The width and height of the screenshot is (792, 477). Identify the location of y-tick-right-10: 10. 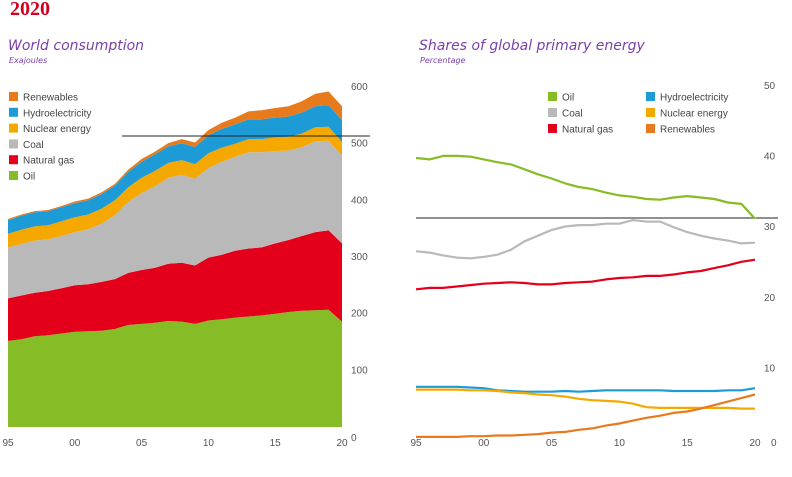
(770, 368).